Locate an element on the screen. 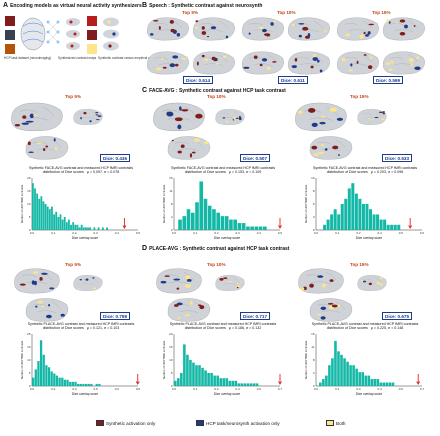  panel-c-brain-lateral is located at coordinates (179, 117).